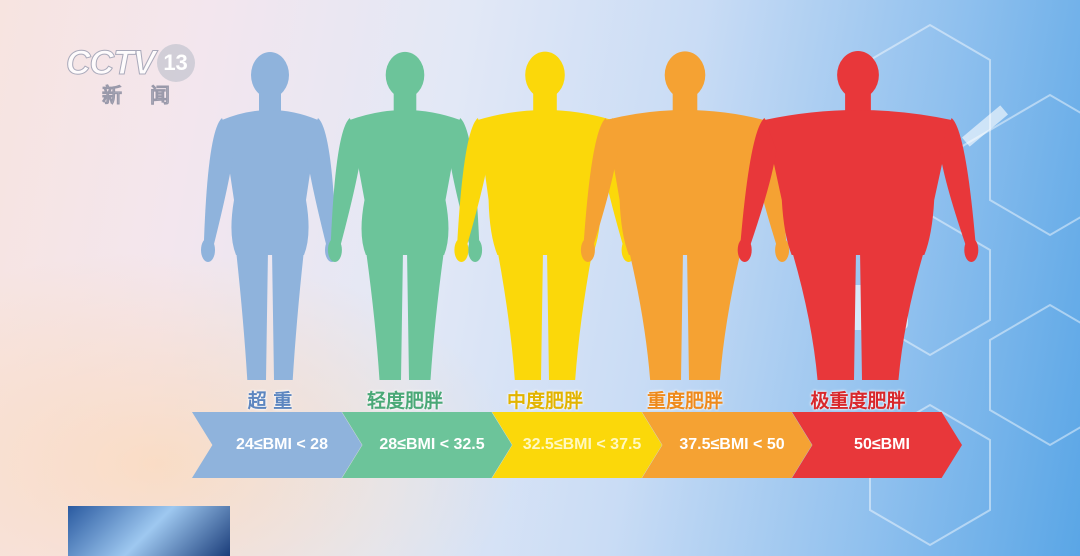 The height and width of the screenshot is (556, 1080). Describe the element at coordinates (111, 63) in the screenshot. I see `logo-brand: CCTV` at that location.